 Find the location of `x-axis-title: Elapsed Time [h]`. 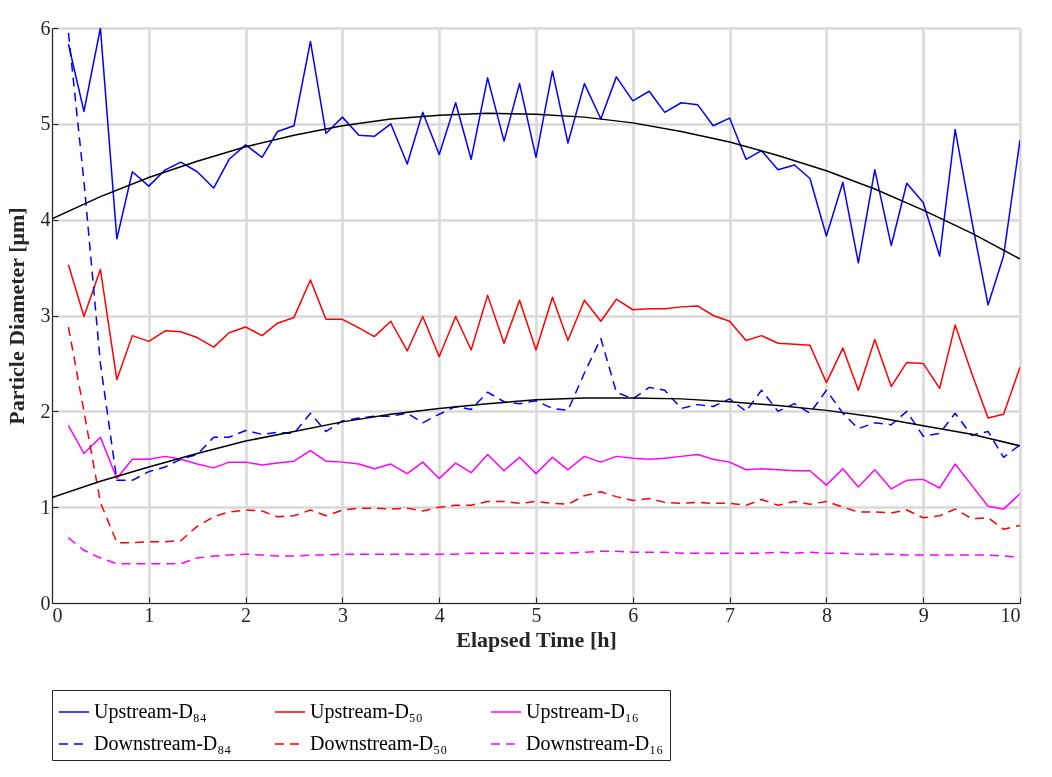

x-axis-title: Elapsed Time [h] is located at coordinates (536, 639).